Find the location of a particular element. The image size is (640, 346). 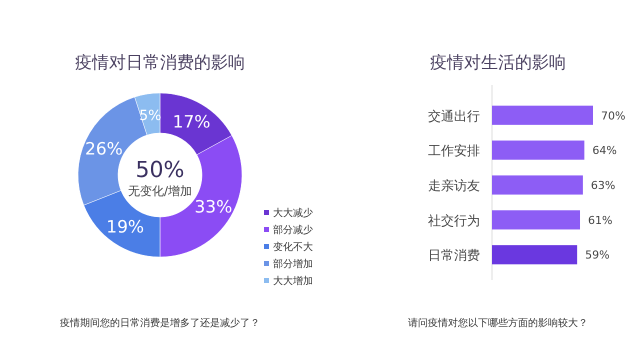

y-tick-label: 社交行为 is located at coordinates (454, 220).